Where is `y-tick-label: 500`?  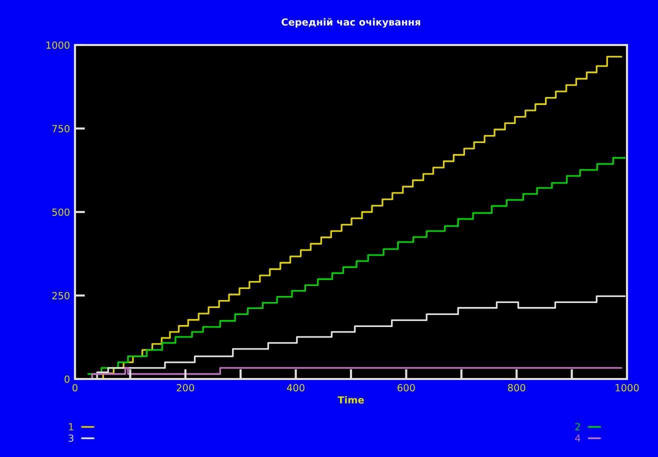 y-tick-label: 500 is located at coordinates (61, 212).